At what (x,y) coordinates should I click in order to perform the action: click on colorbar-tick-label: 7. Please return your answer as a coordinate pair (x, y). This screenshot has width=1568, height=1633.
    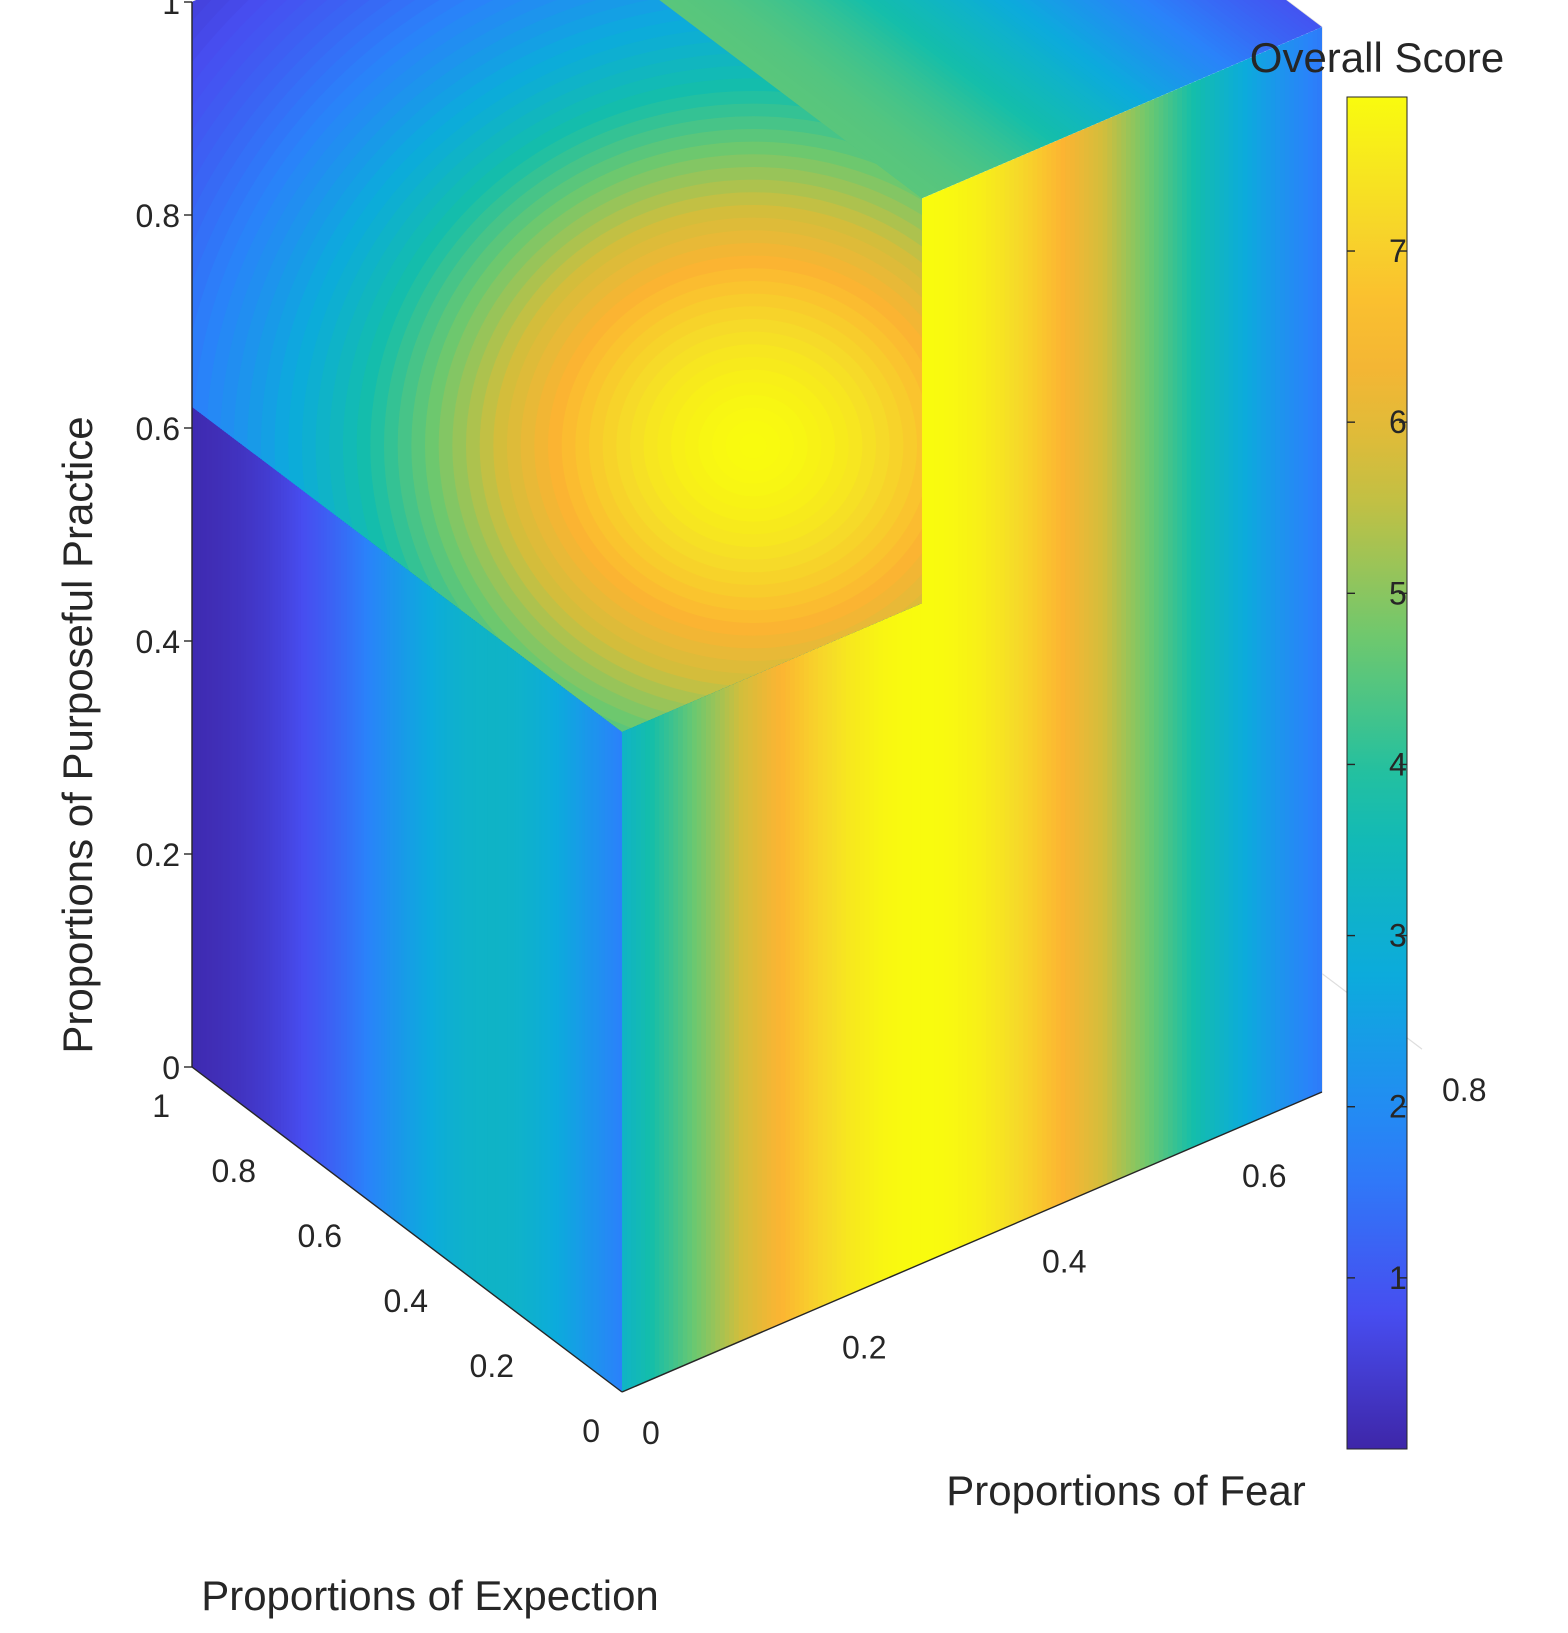
    Looking at the image, I should click on (1398, 251).